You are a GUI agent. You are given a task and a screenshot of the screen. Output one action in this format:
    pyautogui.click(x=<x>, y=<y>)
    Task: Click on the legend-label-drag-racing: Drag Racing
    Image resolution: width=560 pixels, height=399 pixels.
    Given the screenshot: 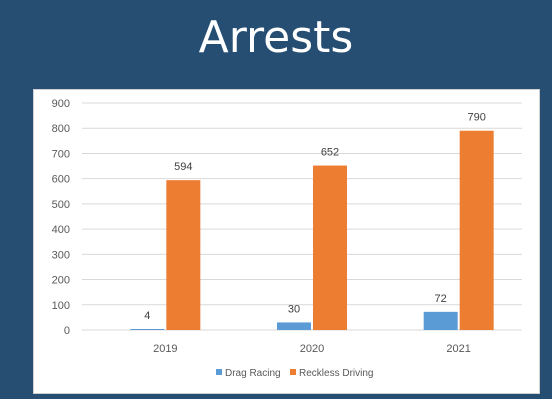 What is the action you would take?
    pyautogui.click(x=253, y=373)
    